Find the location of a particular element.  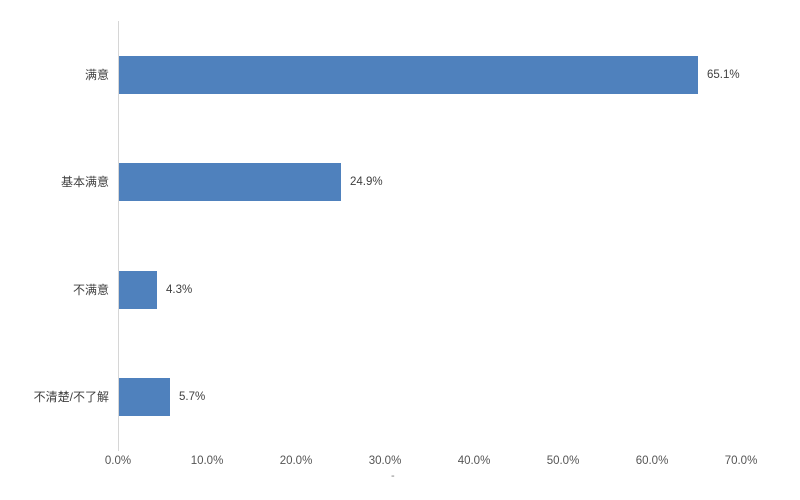

category-label: 不清楚/不了解 is located at coordinates (71, 397).